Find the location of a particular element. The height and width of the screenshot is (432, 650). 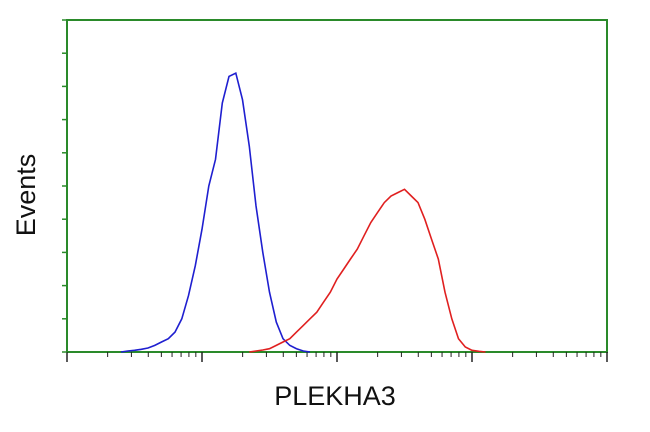

y-axis-label: Events is located at coordinates (26, 195).